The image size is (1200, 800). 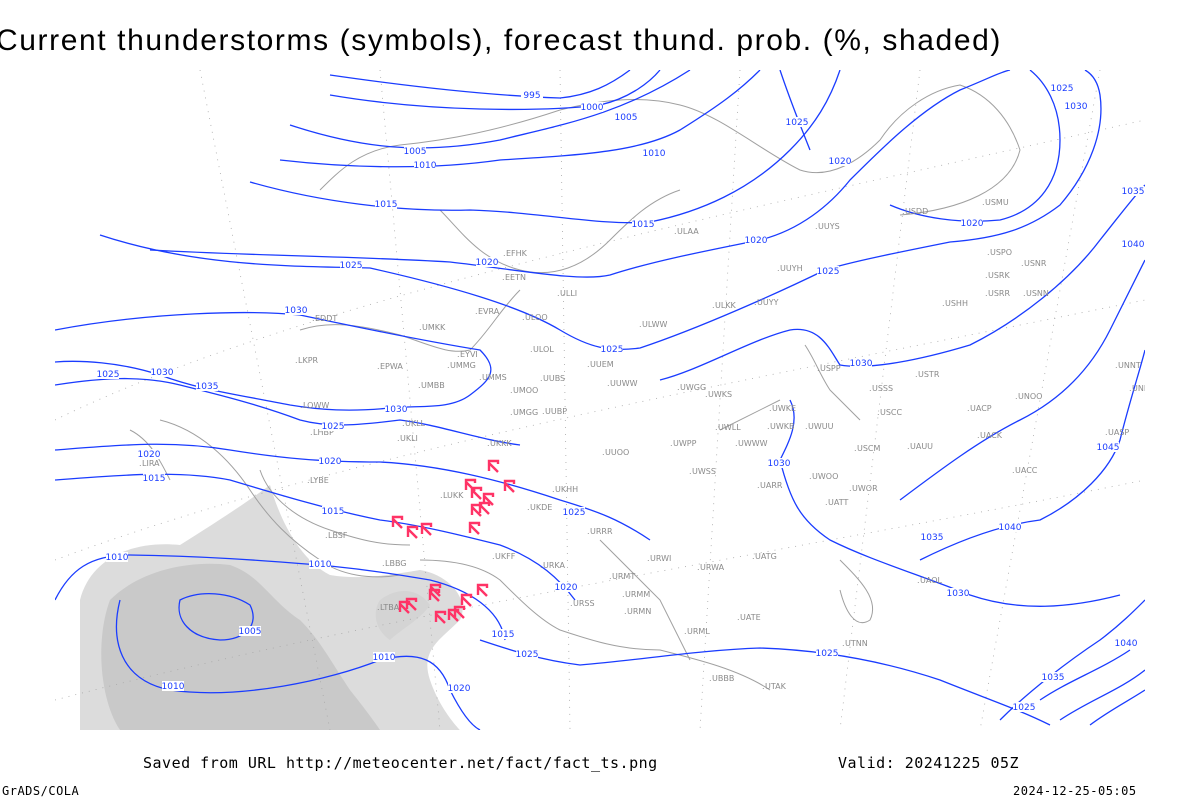 What do you see at coordinates (639, 611) in the screenshot?
I see `station-label: URMN` at bounding box center [639, 611].